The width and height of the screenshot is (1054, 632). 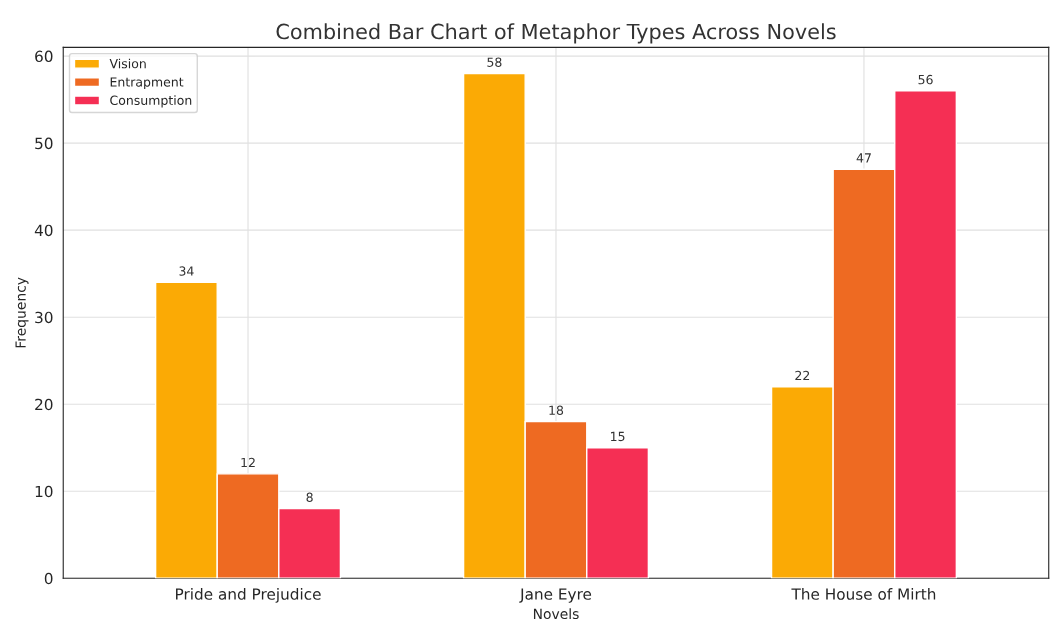 I want to click on y-tick-label: 60, so click(x=44, y=56).